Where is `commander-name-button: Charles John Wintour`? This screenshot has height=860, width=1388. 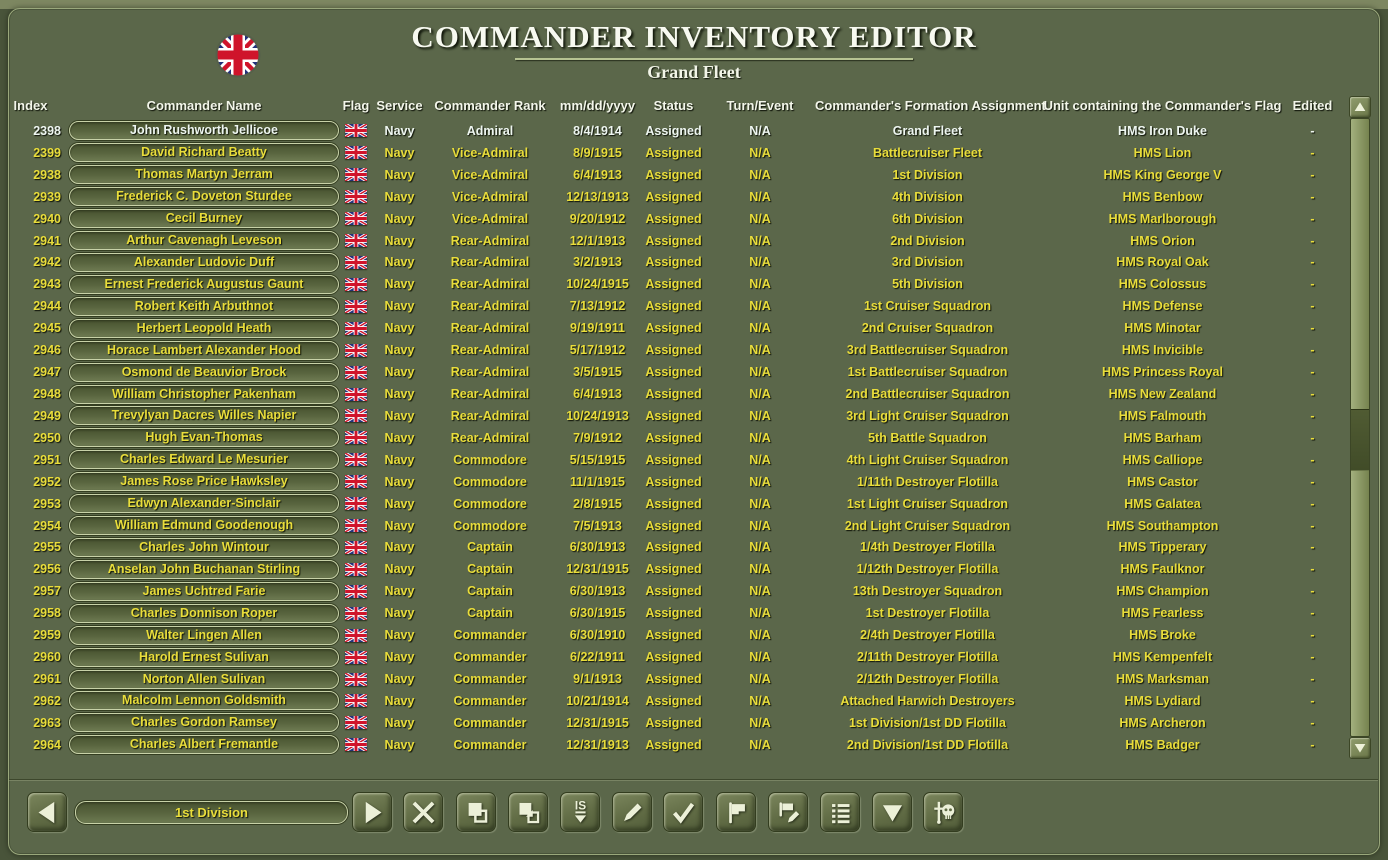
commander-name-button: Charles John Wintour is located at coordinates (204, 547).